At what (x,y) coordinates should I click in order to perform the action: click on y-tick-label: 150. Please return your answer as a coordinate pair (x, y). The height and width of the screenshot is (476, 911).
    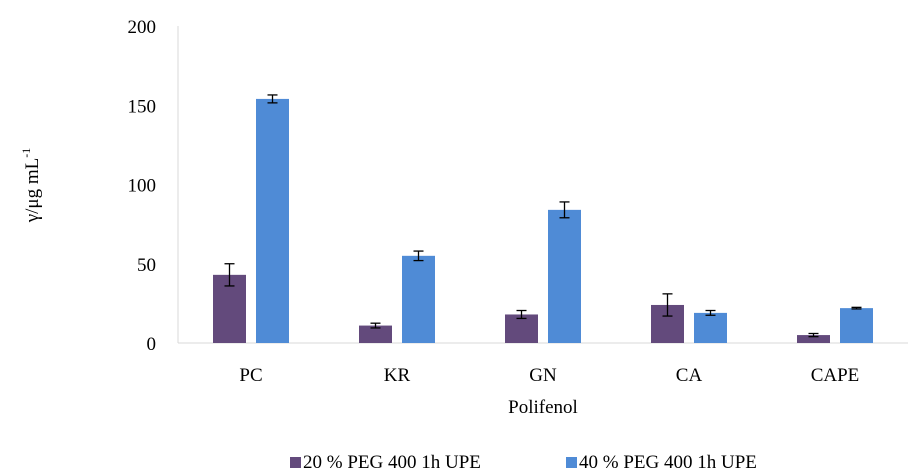
    Looking at the image, I should click on (142, 106).